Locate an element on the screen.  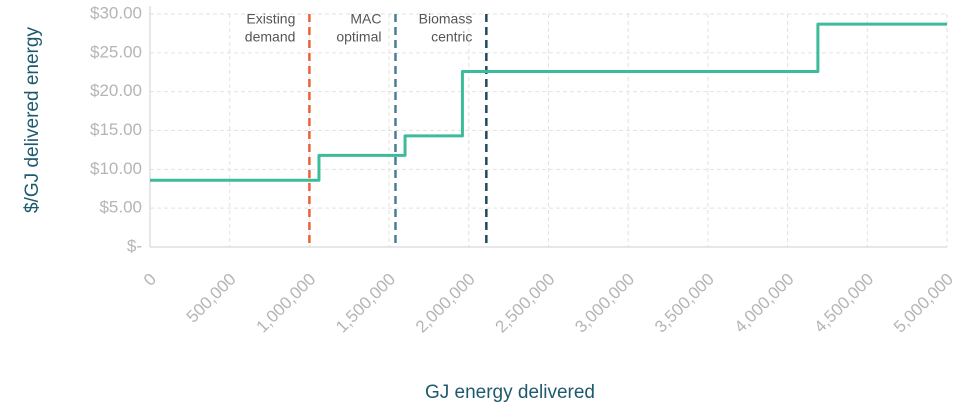
y-tick-label: $25.00 is located at coordinates (116, 51).